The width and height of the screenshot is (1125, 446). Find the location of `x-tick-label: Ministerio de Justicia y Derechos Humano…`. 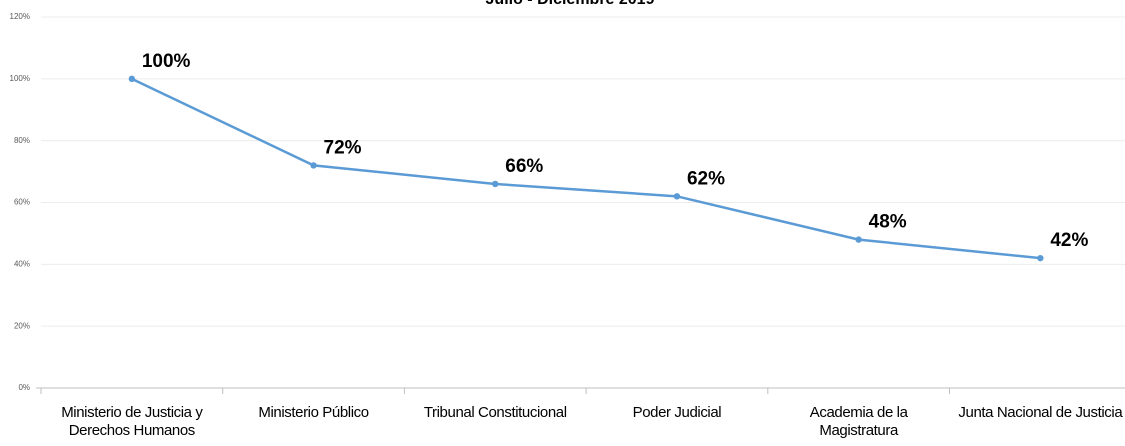

x-tick-label: Ministerio de Justicia y Derechos Humano… is located at coordinates (132, 421).